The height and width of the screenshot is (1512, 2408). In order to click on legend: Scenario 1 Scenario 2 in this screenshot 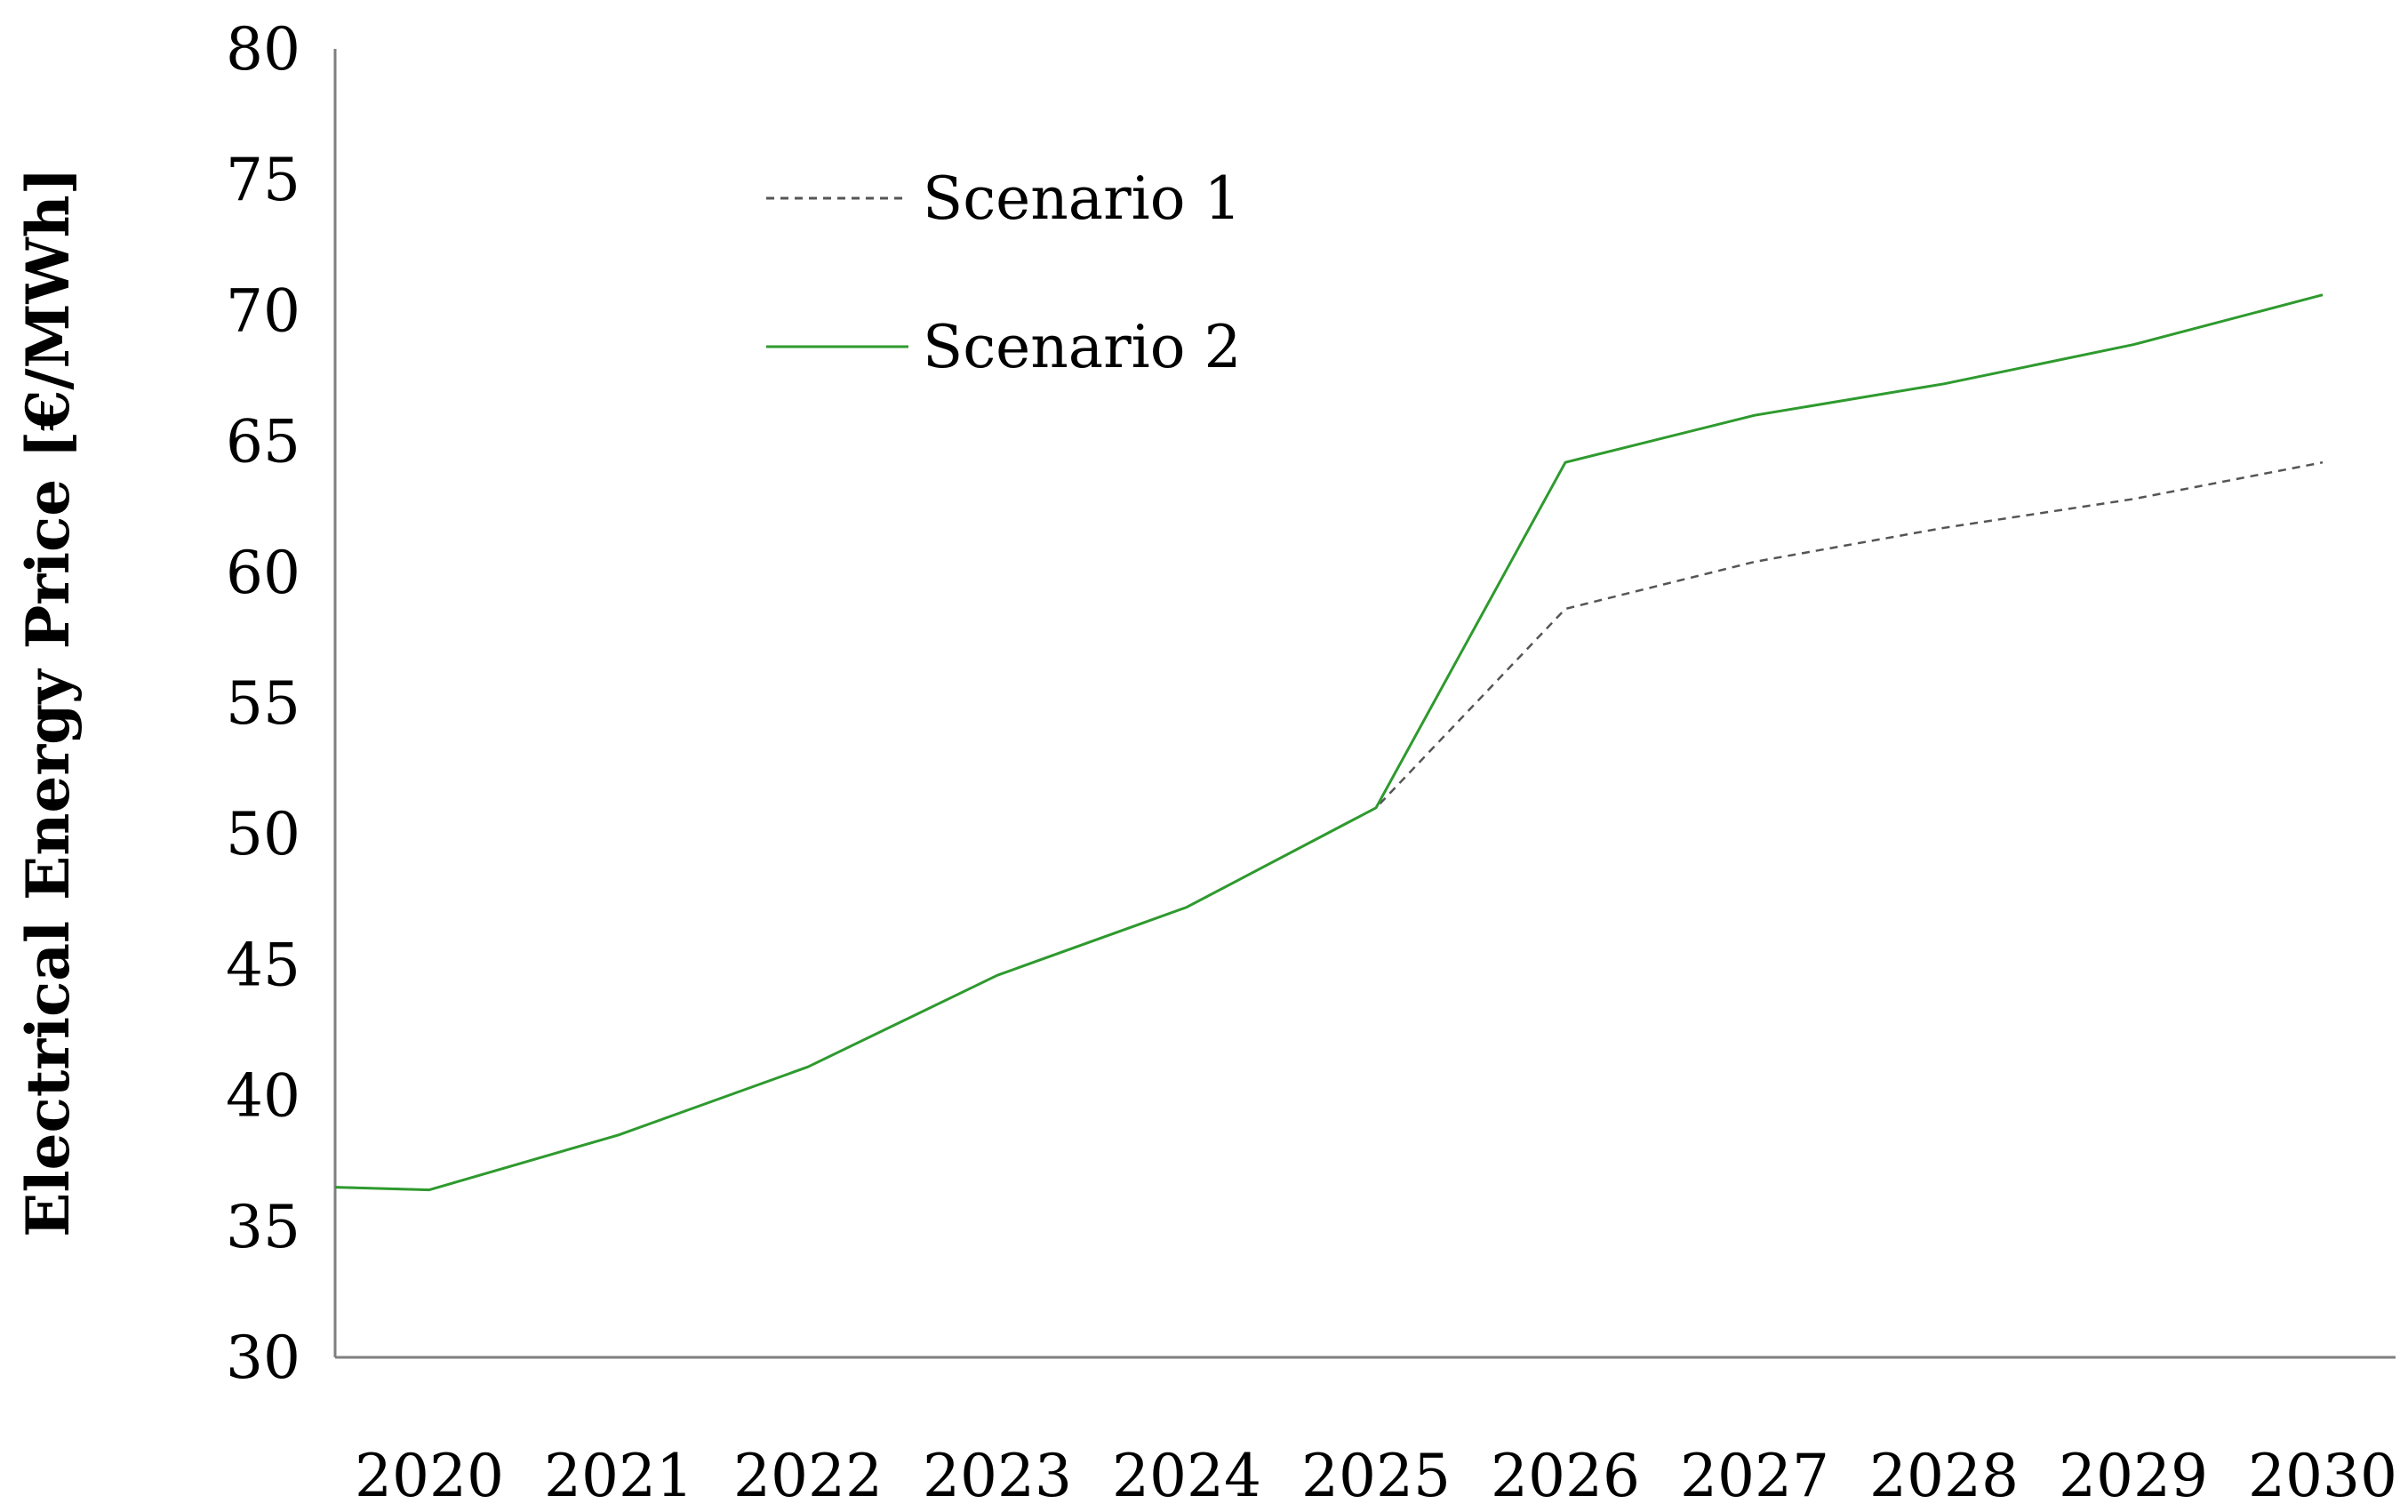, I will do `click(1003, 272)`.